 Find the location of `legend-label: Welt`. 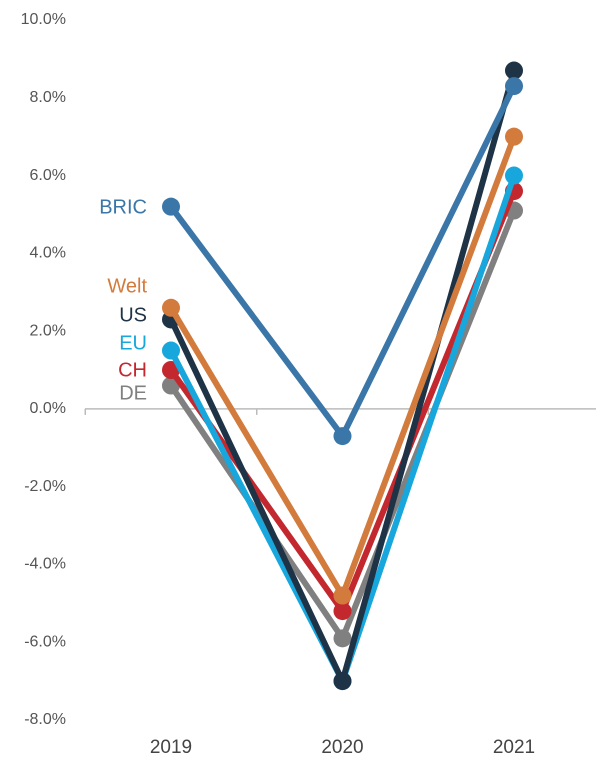

legend-label: Welt is located at coordinates (127, 286).